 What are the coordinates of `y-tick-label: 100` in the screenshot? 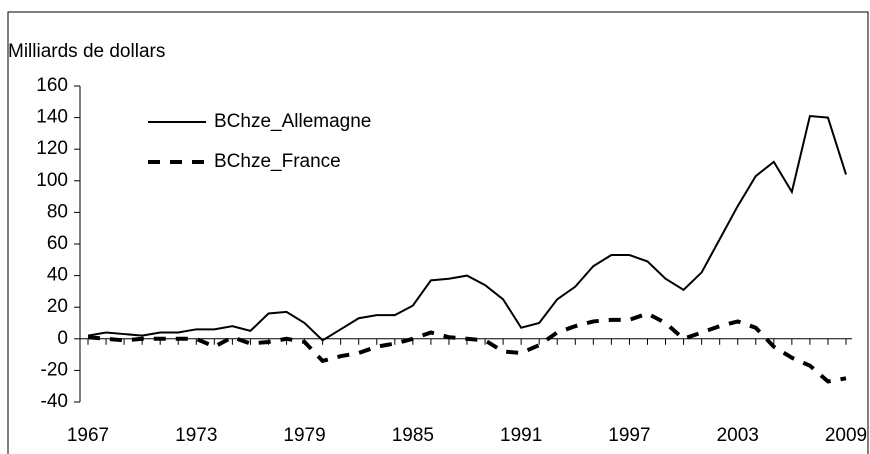 It's located at (52, 180).